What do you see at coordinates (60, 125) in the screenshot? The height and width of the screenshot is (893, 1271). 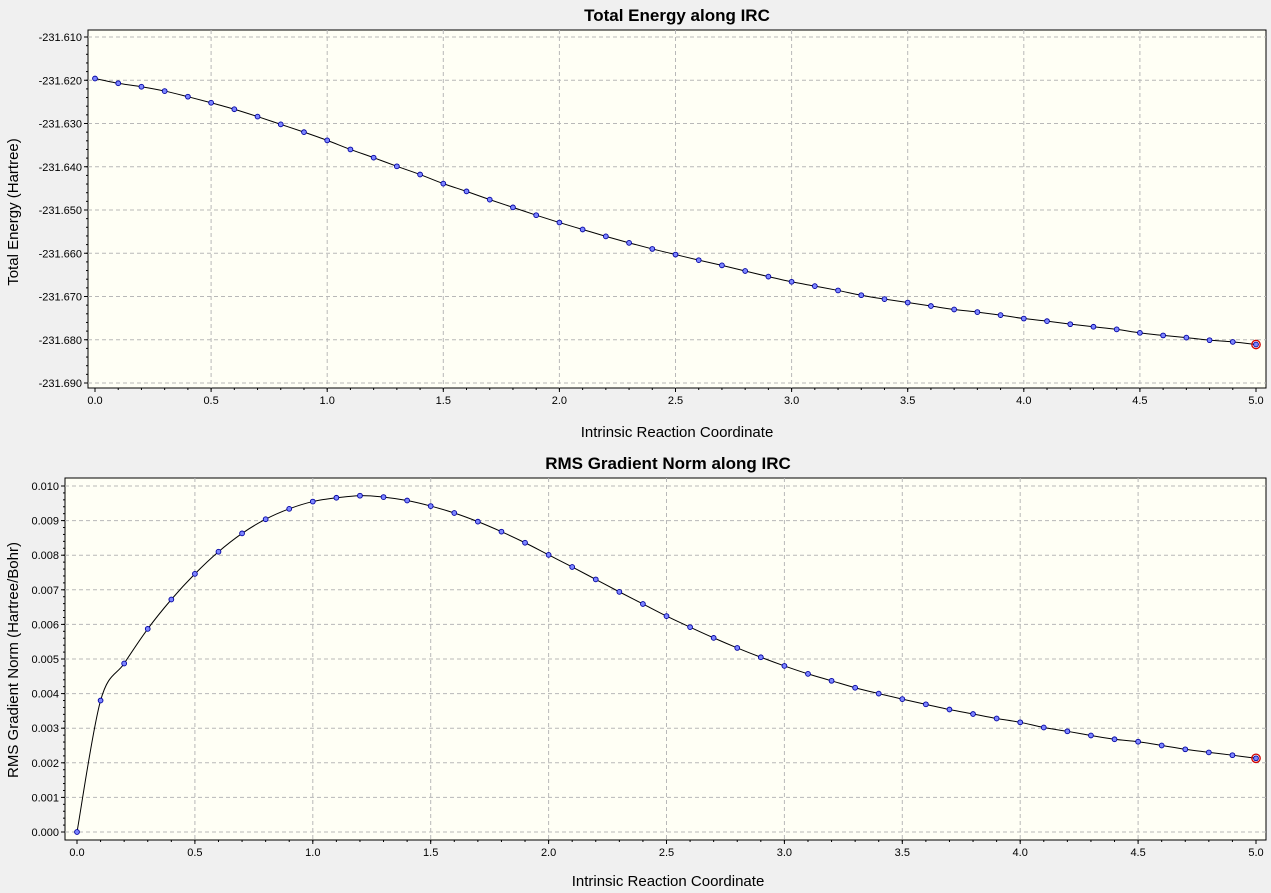 I see `y-tick-label: -231.630` at bounding box center [60, 125].